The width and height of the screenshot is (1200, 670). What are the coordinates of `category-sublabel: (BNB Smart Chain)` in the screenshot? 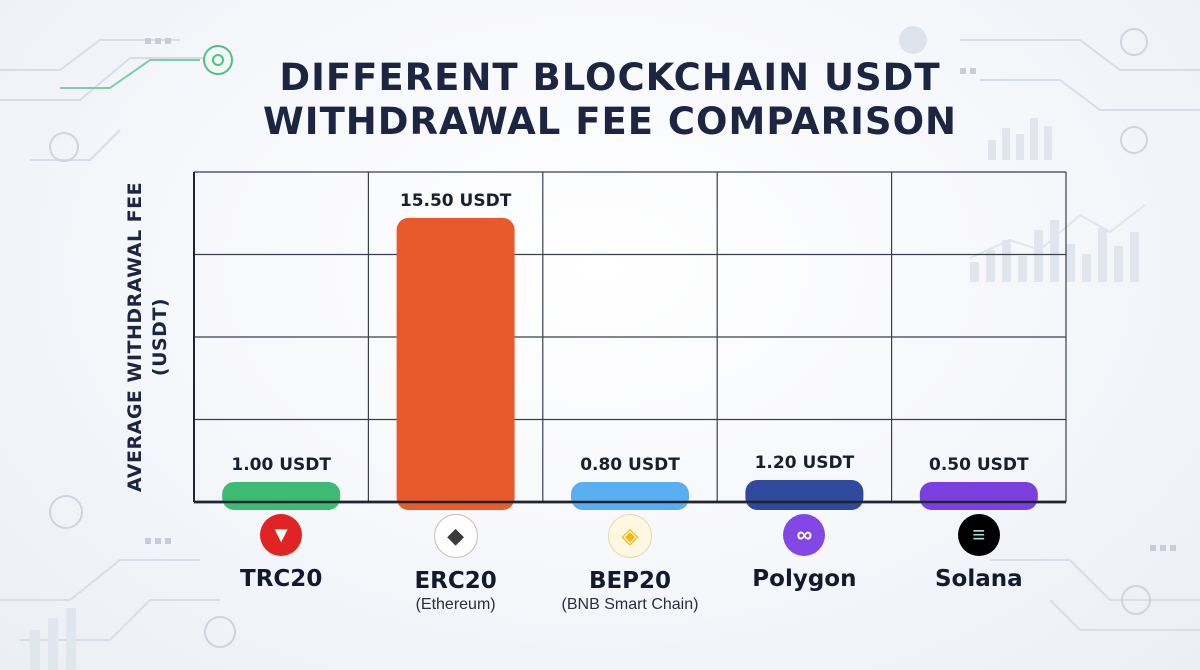 It's located at (630, 604).